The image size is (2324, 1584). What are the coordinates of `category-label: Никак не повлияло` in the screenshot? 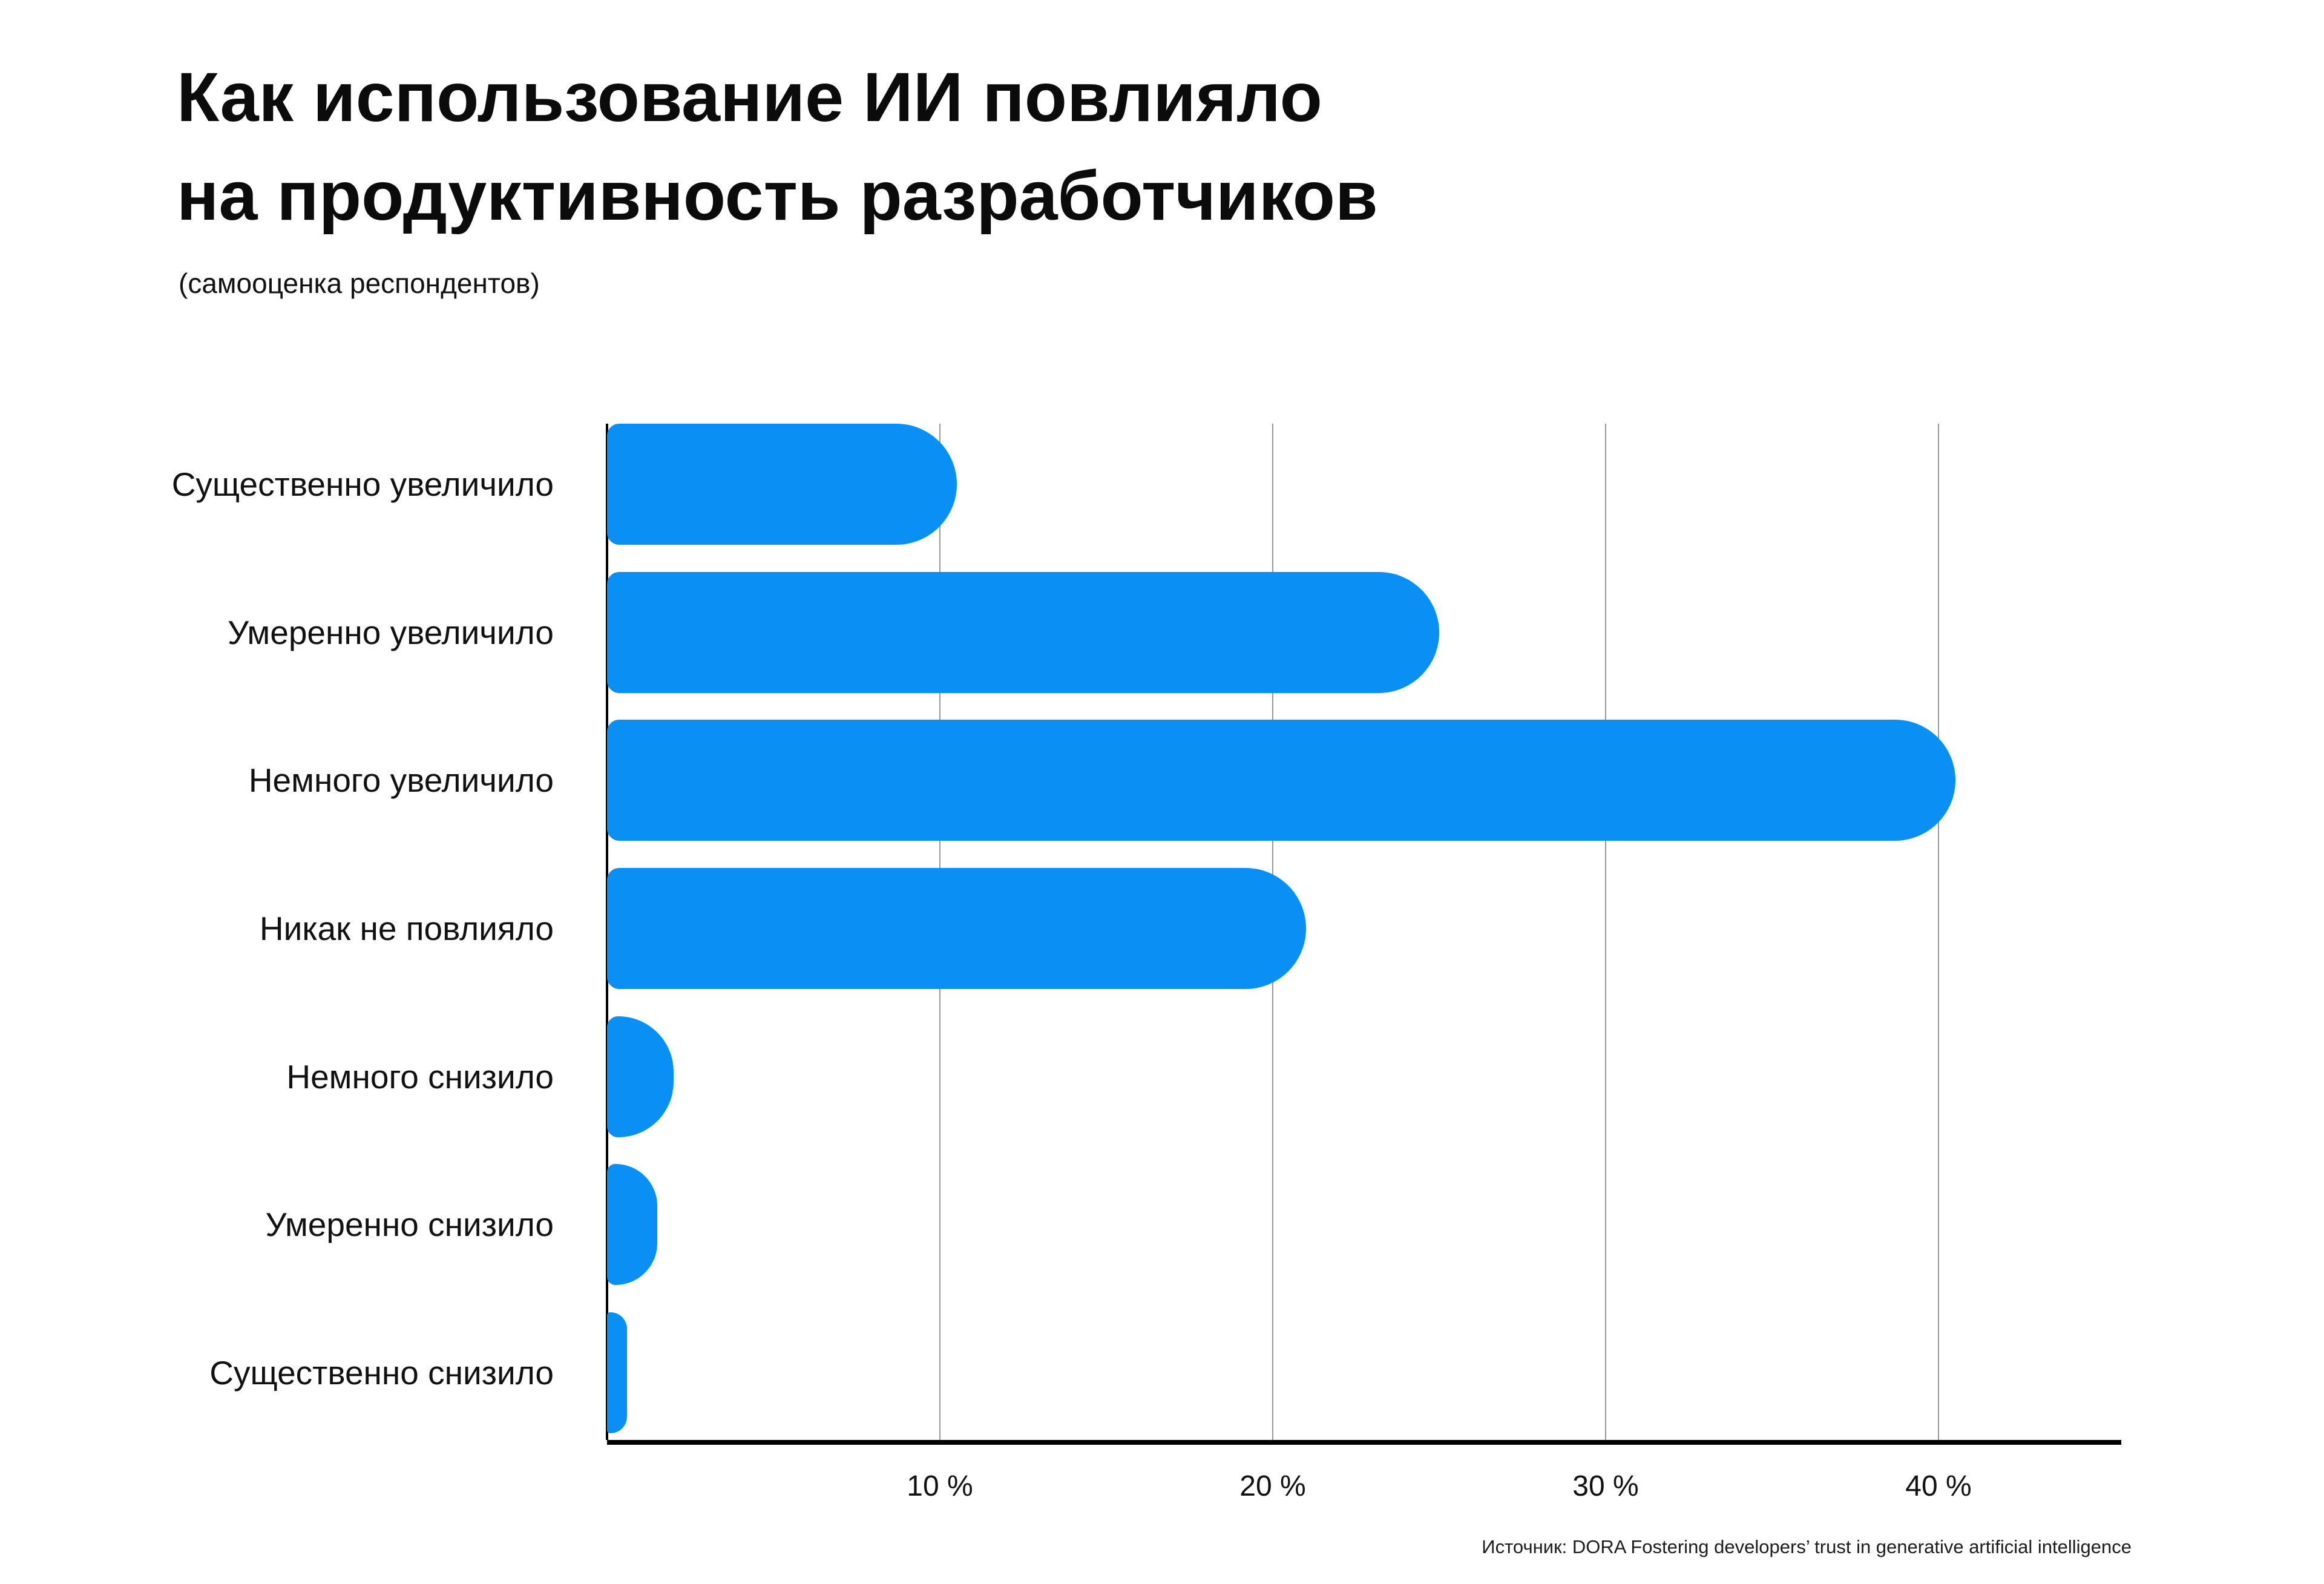 It's located at (406, 928).